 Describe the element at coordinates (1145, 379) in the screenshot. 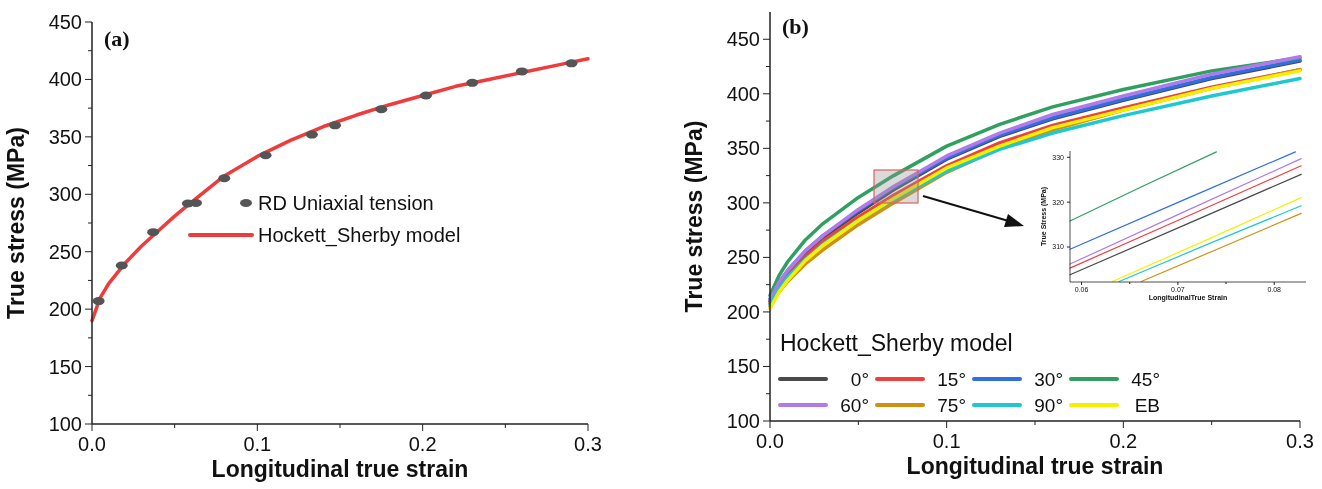

I see `legend-label: 45°` at that location.